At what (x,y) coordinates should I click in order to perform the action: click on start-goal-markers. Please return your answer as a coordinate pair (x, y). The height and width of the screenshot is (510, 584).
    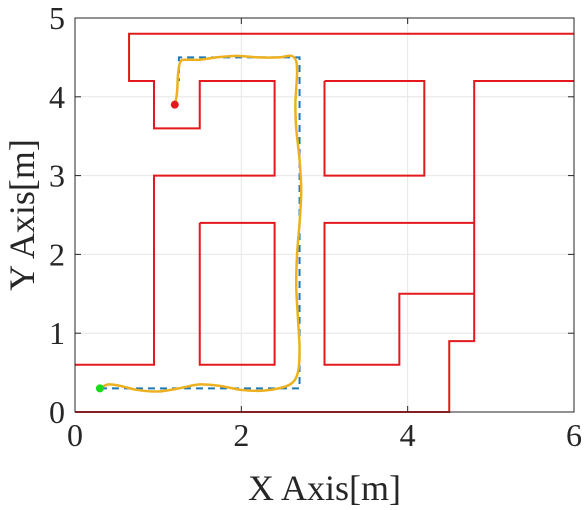
    Looking at the image, I should click on (137, 246).